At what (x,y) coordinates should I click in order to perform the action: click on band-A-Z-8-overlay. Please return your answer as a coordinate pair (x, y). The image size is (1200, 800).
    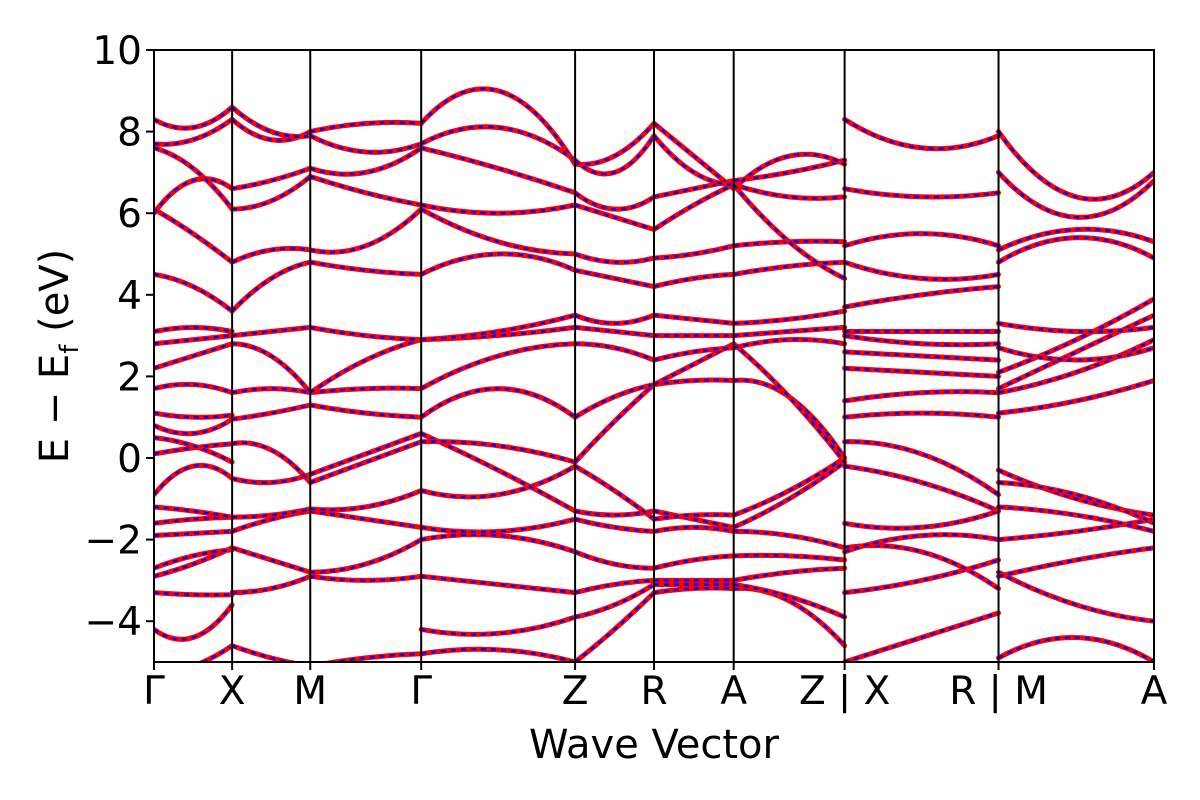
    Looking at the image, I should click on (789, 402).